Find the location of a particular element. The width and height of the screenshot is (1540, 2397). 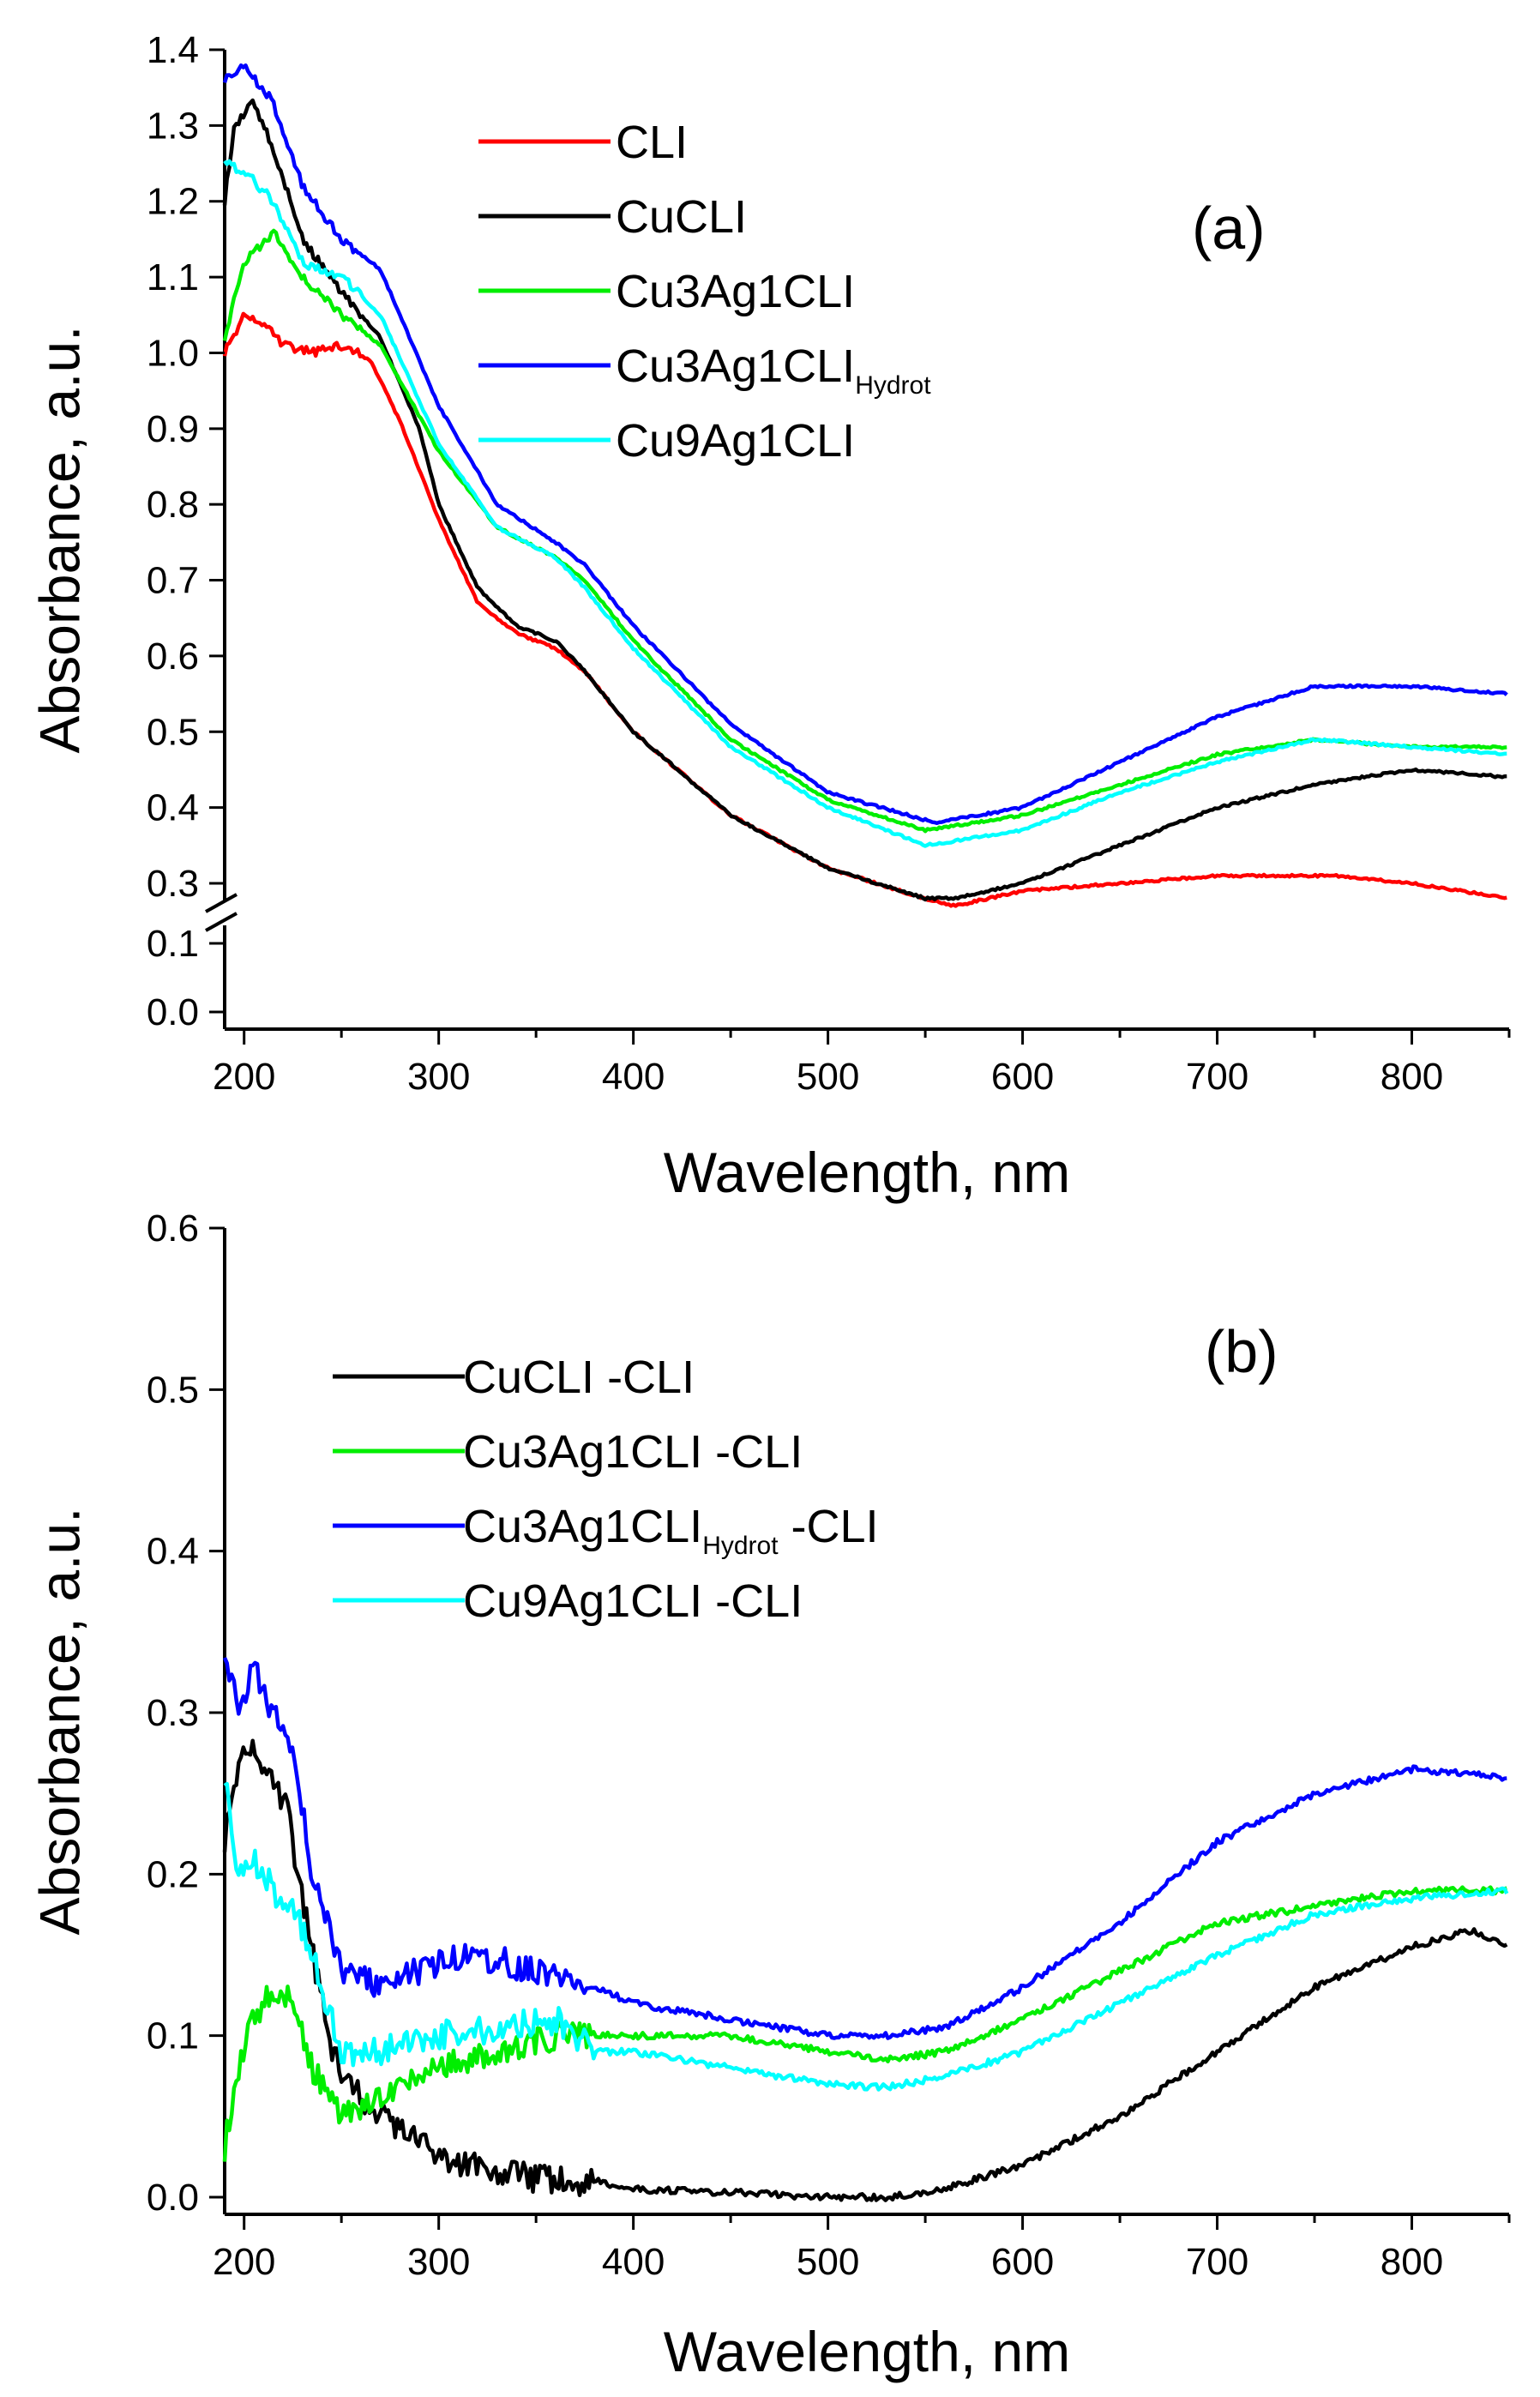

legend-label: Cu9Ag1CLI is located at coordinates (735, 441).